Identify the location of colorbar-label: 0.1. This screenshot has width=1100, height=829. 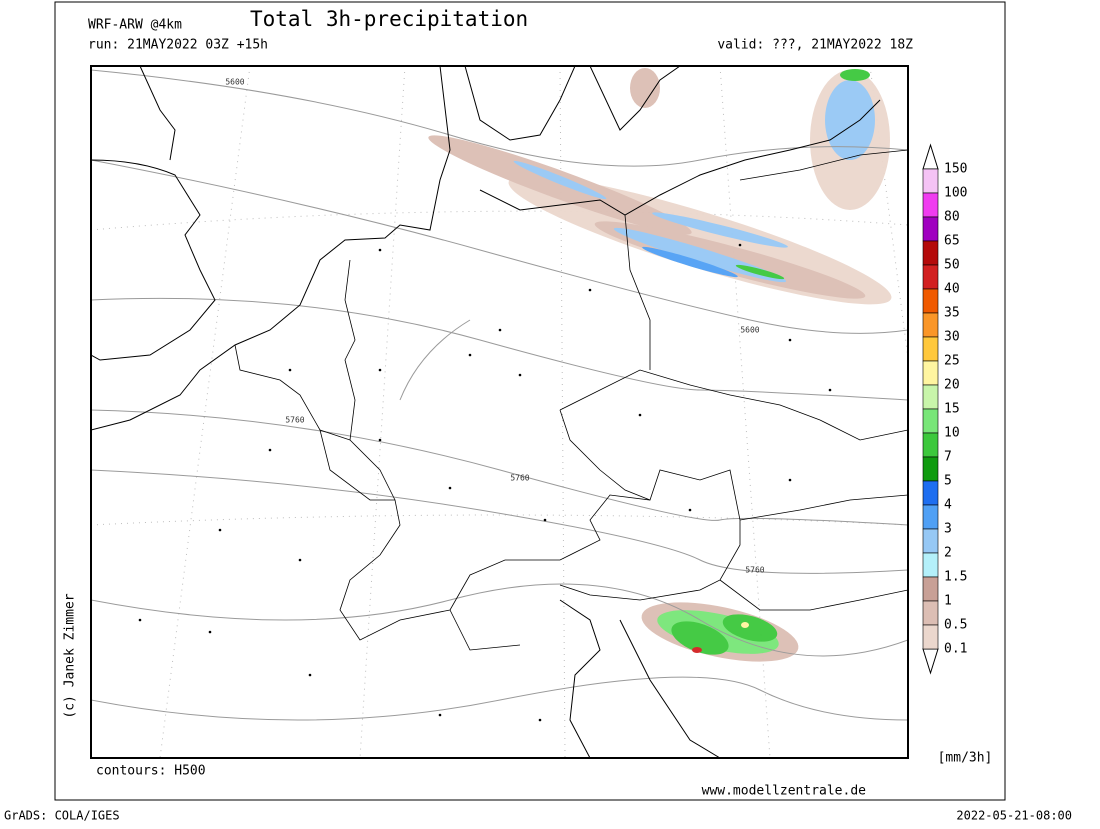
(955, 649).